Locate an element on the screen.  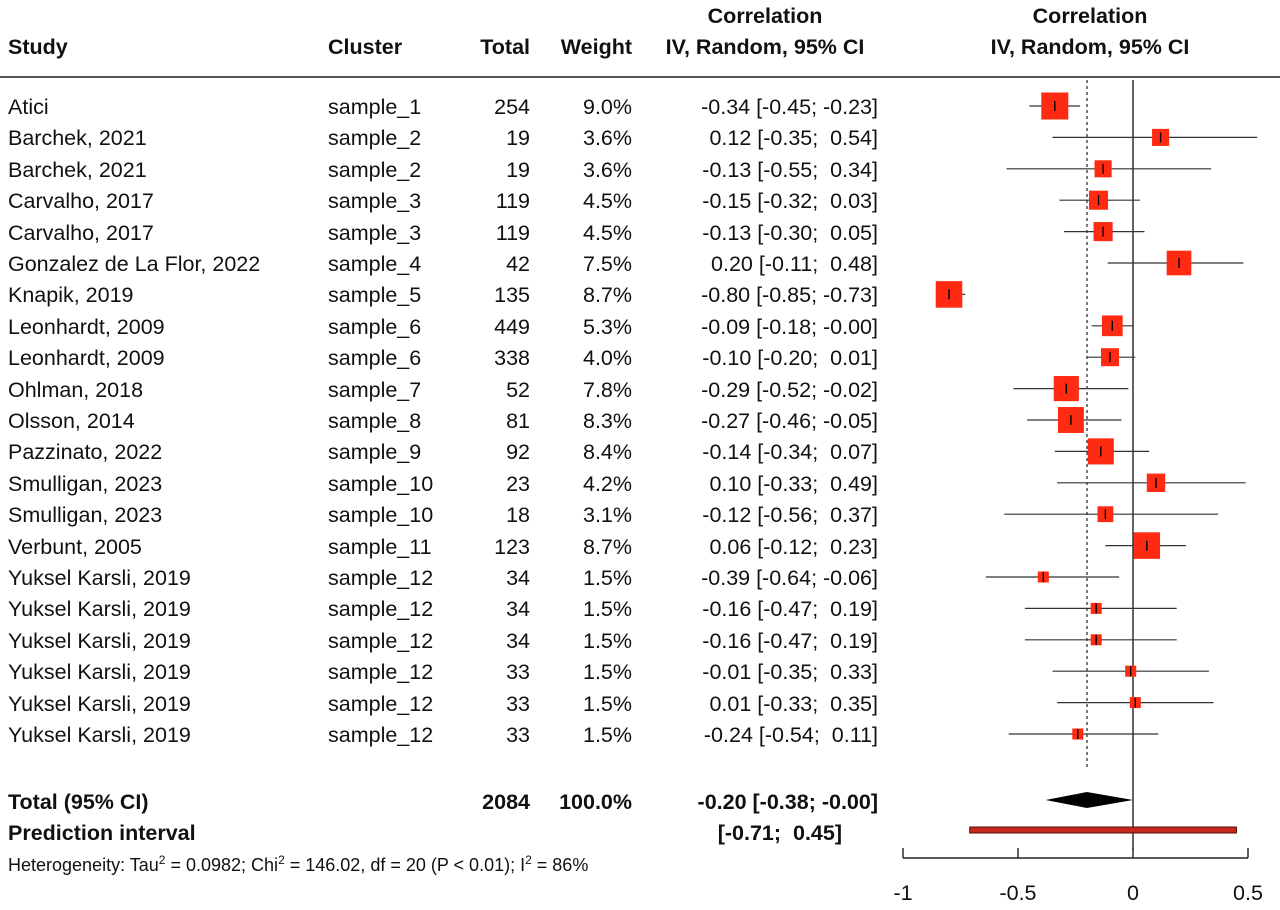
row-total: 33 is located at coordinates (518, 735).